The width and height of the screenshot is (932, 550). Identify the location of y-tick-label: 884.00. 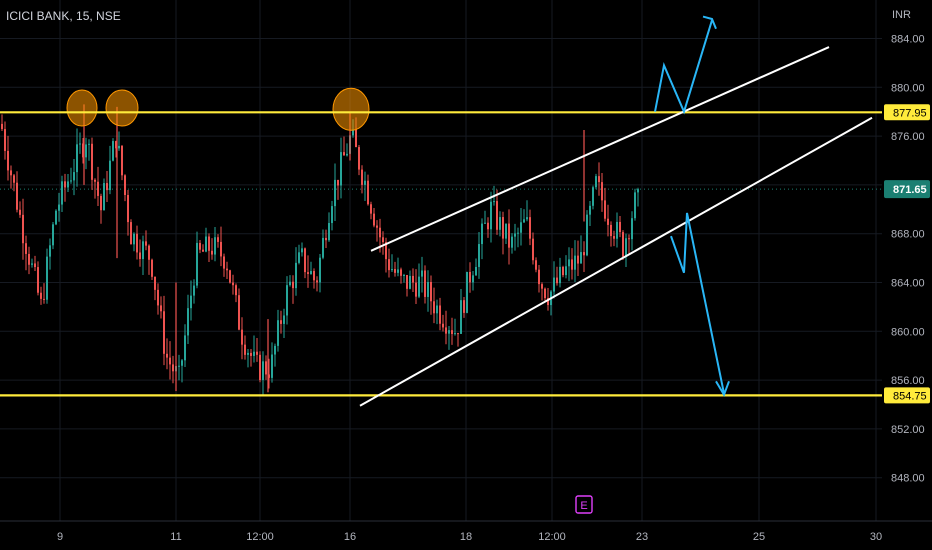
(908, 40).